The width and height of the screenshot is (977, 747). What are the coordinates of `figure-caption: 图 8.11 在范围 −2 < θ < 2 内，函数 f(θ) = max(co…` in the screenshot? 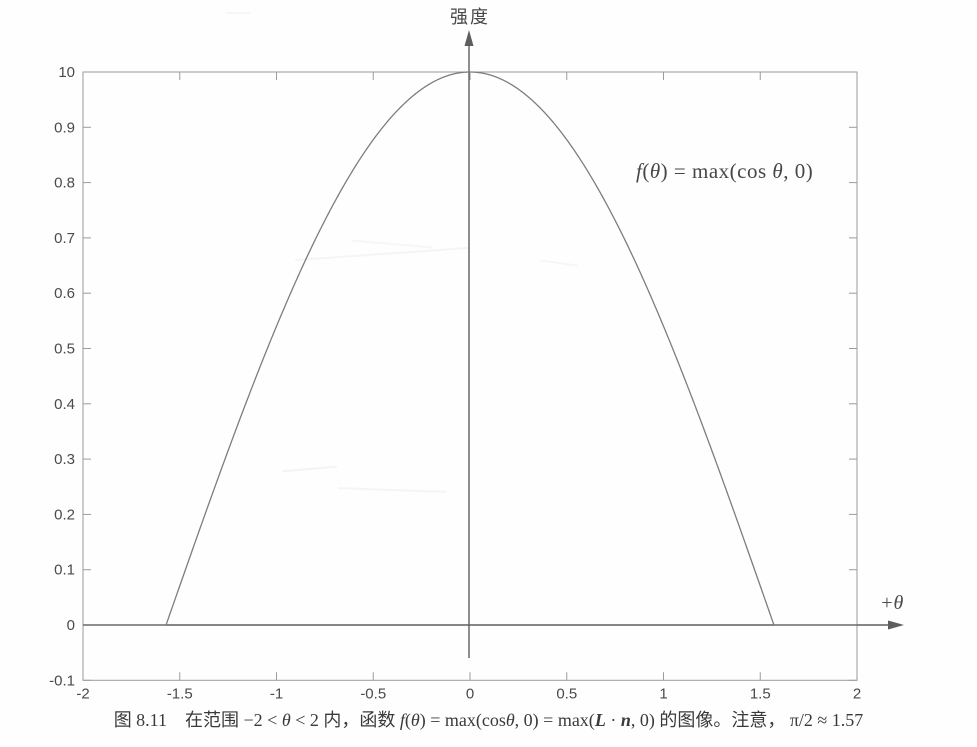 It's located at (488, 719).